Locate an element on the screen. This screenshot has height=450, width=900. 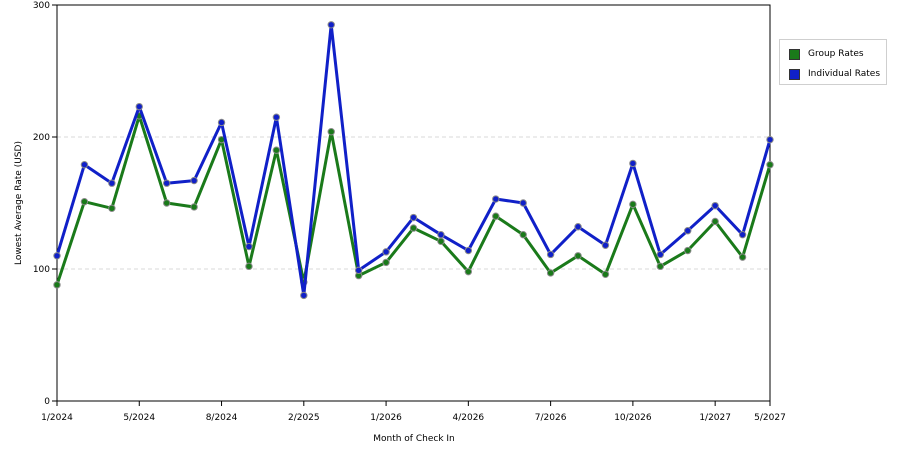
x-tick-label: 1/2027 is located at coordinates (715, 418).